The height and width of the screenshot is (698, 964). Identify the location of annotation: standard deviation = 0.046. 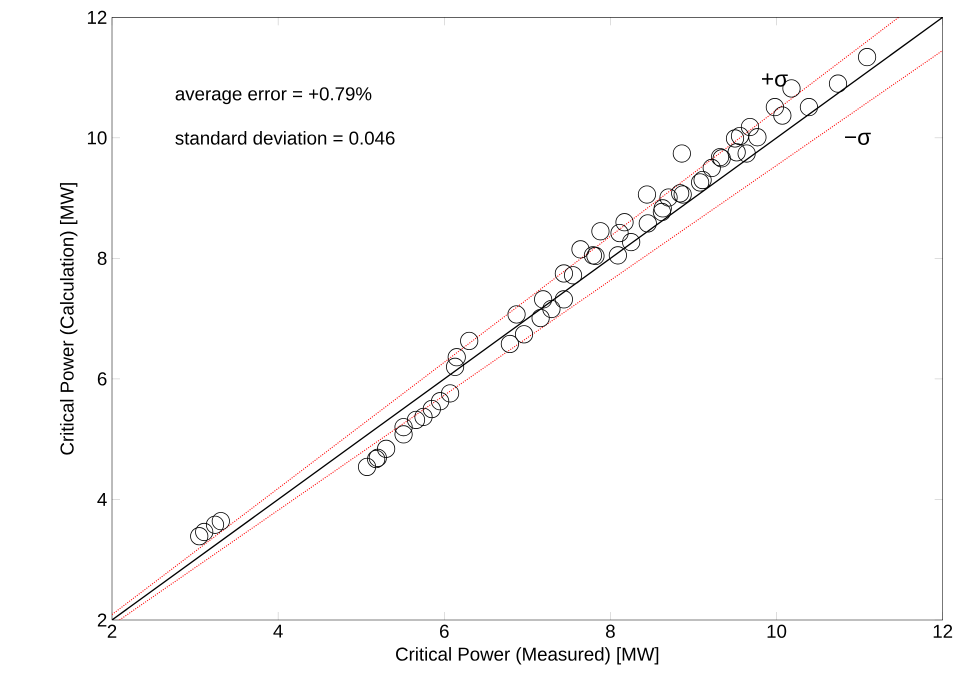
(285, 137).